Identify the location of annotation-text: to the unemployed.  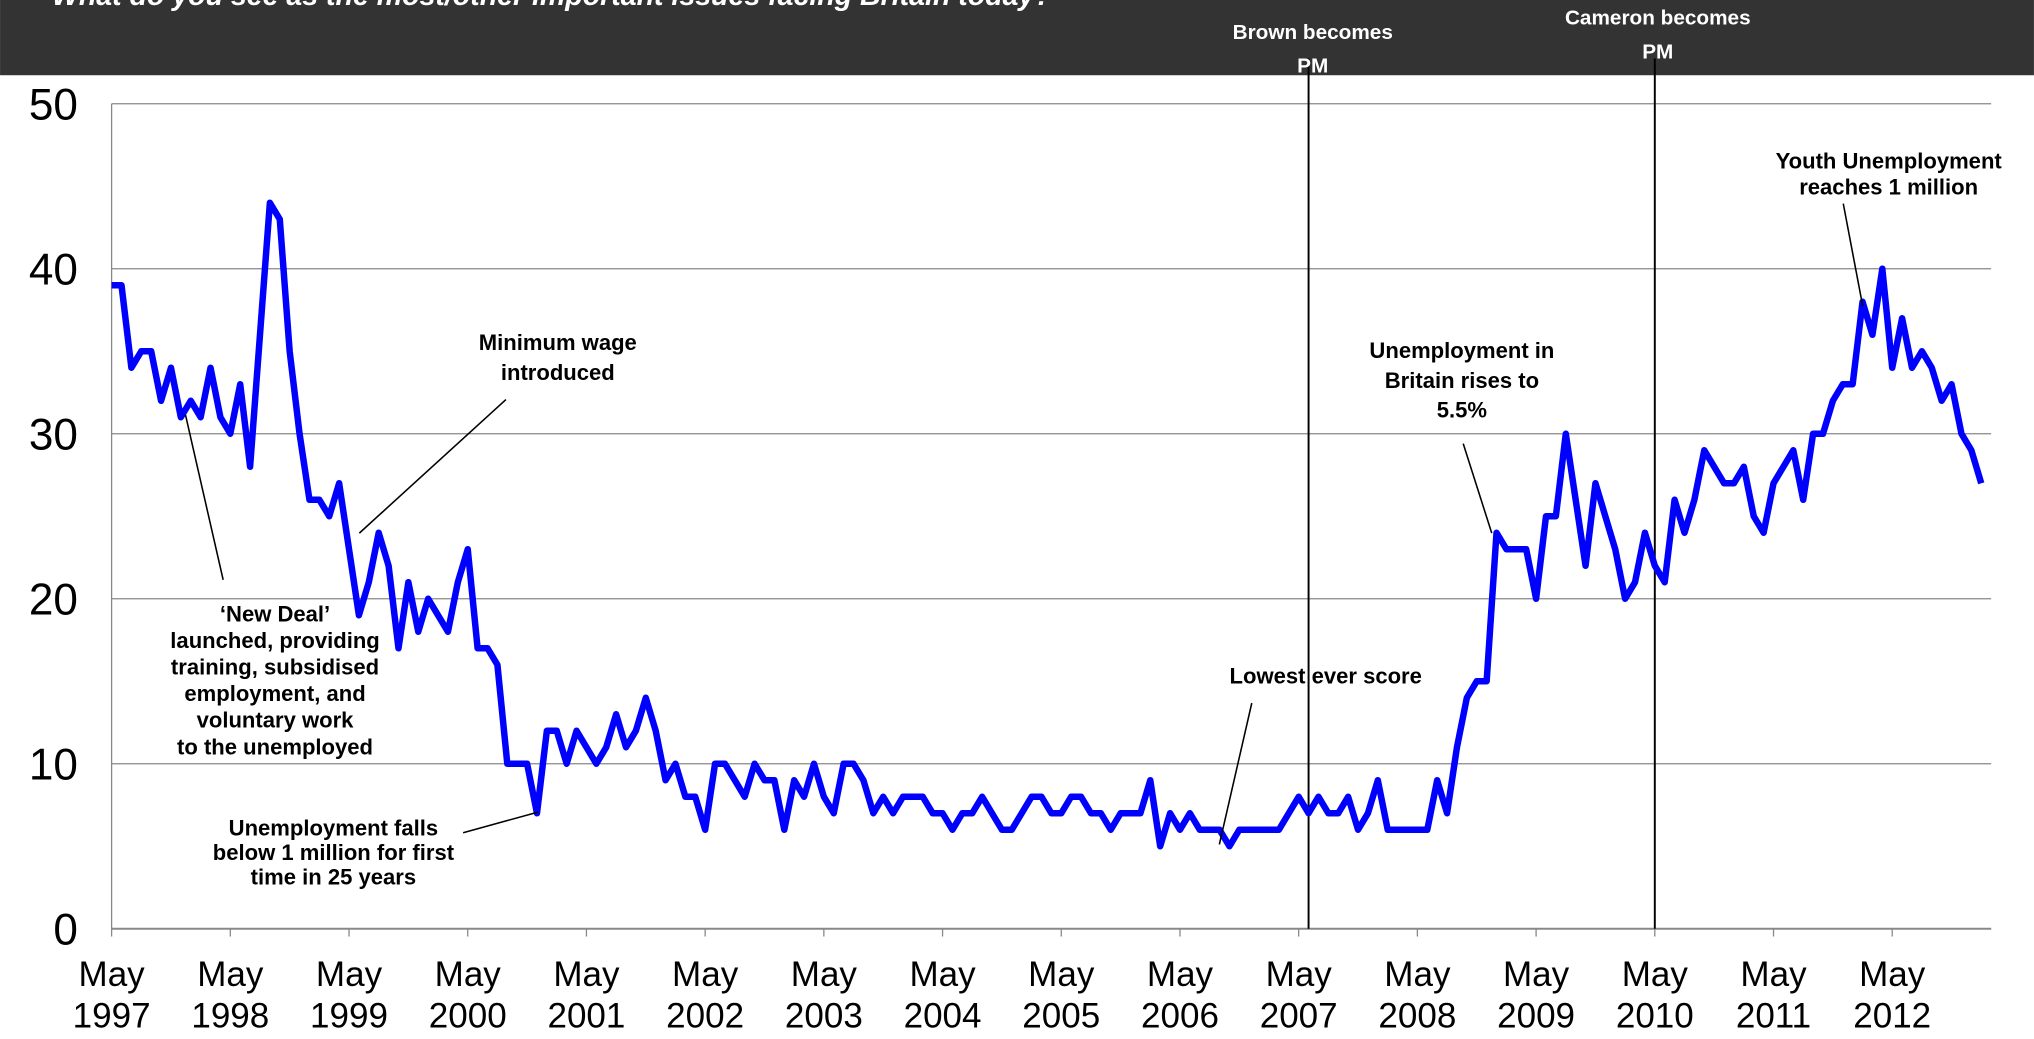
(275, 746).